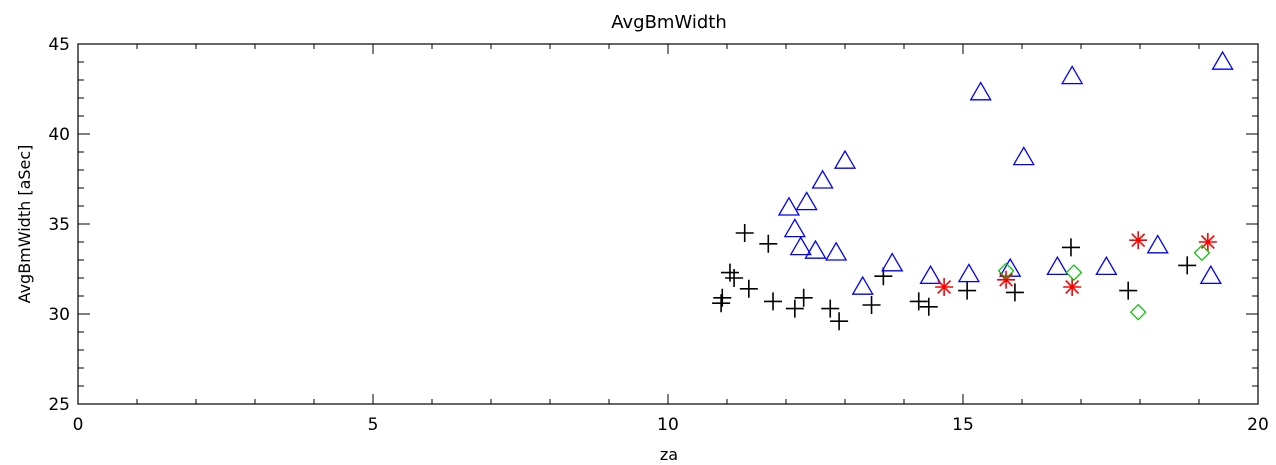 The image size is (1276, 465). What do you see at coordinates (668, 425) in the screenshot?
I see `x-tick-label: 10` at bounding box center [668, 425].